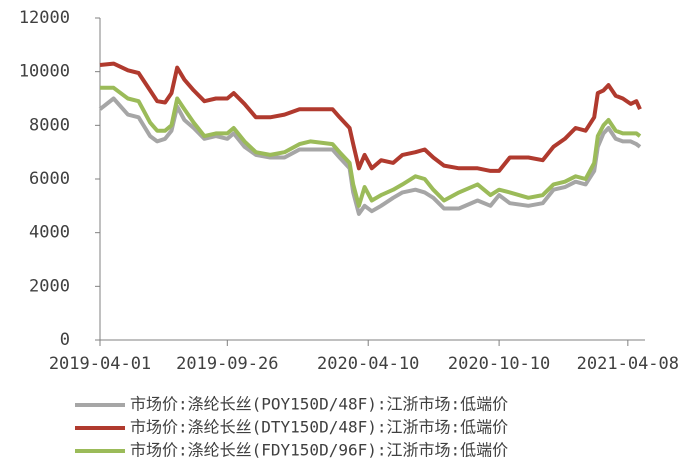 Image resolution: width=690 pixels, height=463 pixels. What do you see at coordinates (628, 364) in the screenshot?
I see `x-tick-label: 2021-04-08` at bounding box center [628, 364].